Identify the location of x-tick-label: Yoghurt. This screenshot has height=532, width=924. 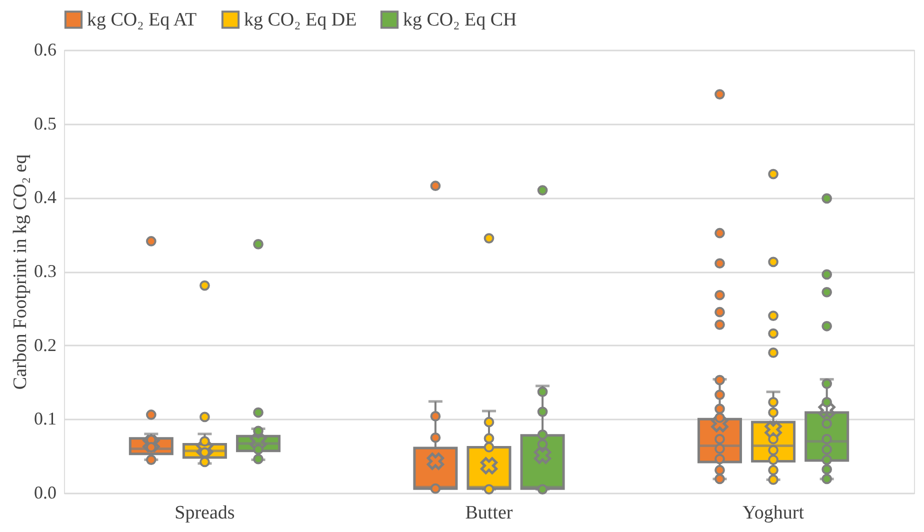
(773, 513).